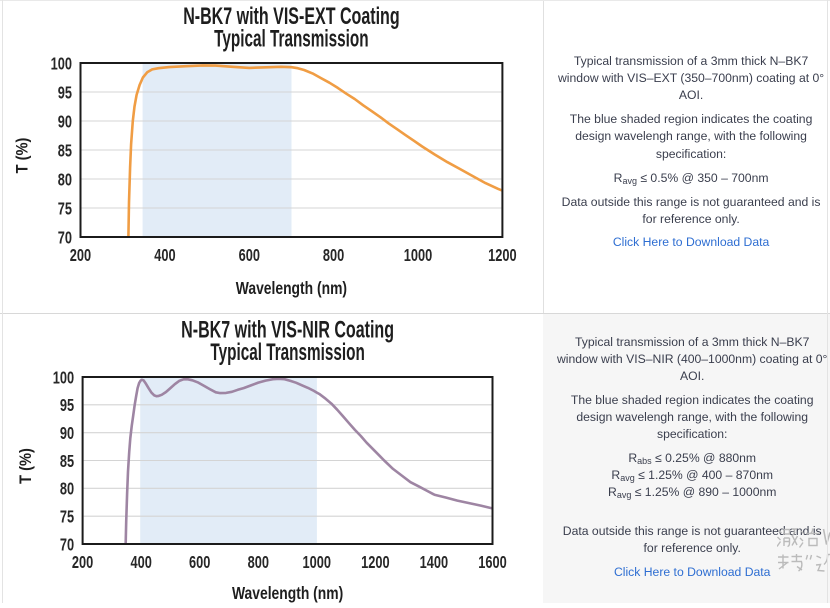 The height and width of the screenshot is (608, 830). I want to click on svg-text: 1400, so click(434, 563).